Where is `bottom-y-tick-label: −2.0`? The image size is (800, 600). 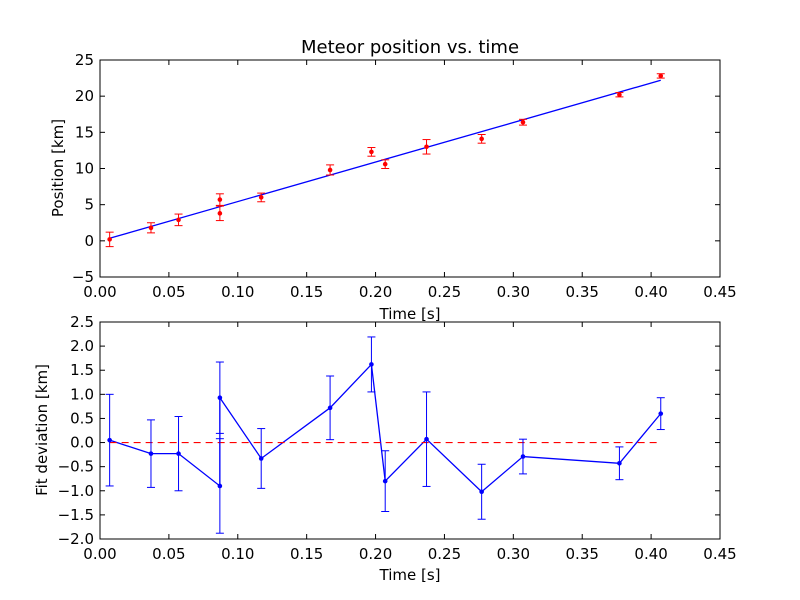
bottom-y-tick-label: −2.0 is located at coordinates (76, 539).